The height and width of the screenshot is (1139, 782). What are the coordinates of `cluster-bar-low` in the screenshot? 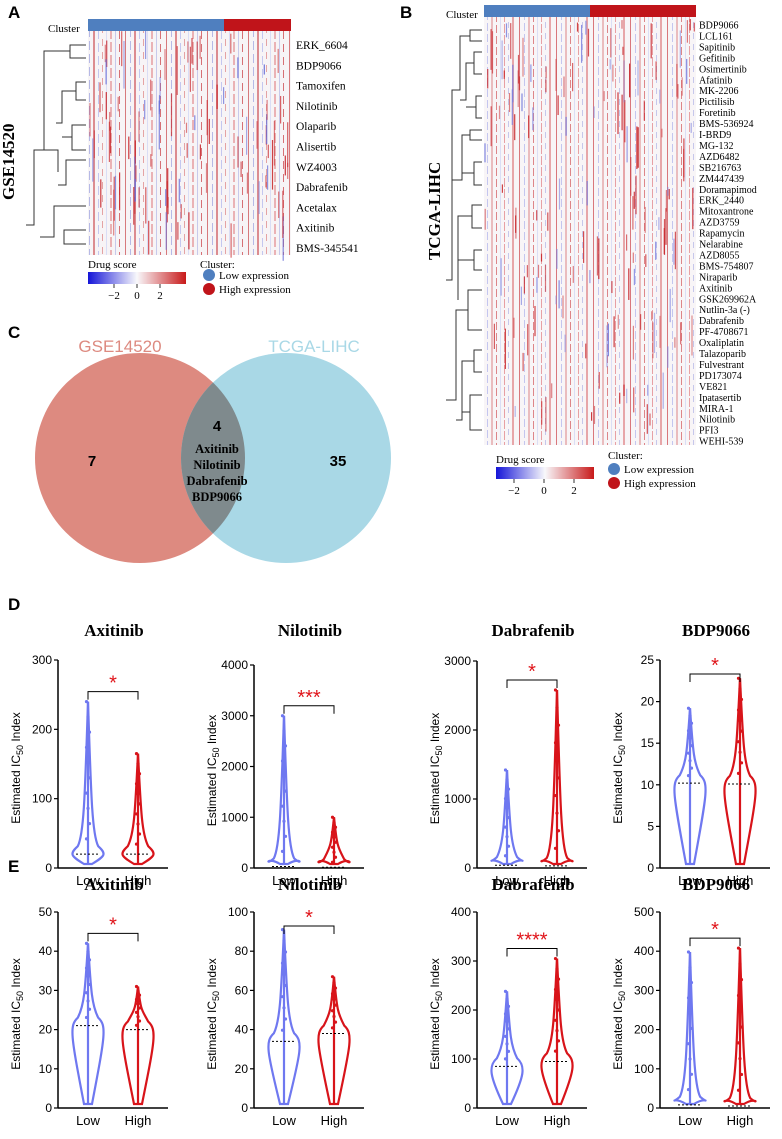 It's located at (156, 25).